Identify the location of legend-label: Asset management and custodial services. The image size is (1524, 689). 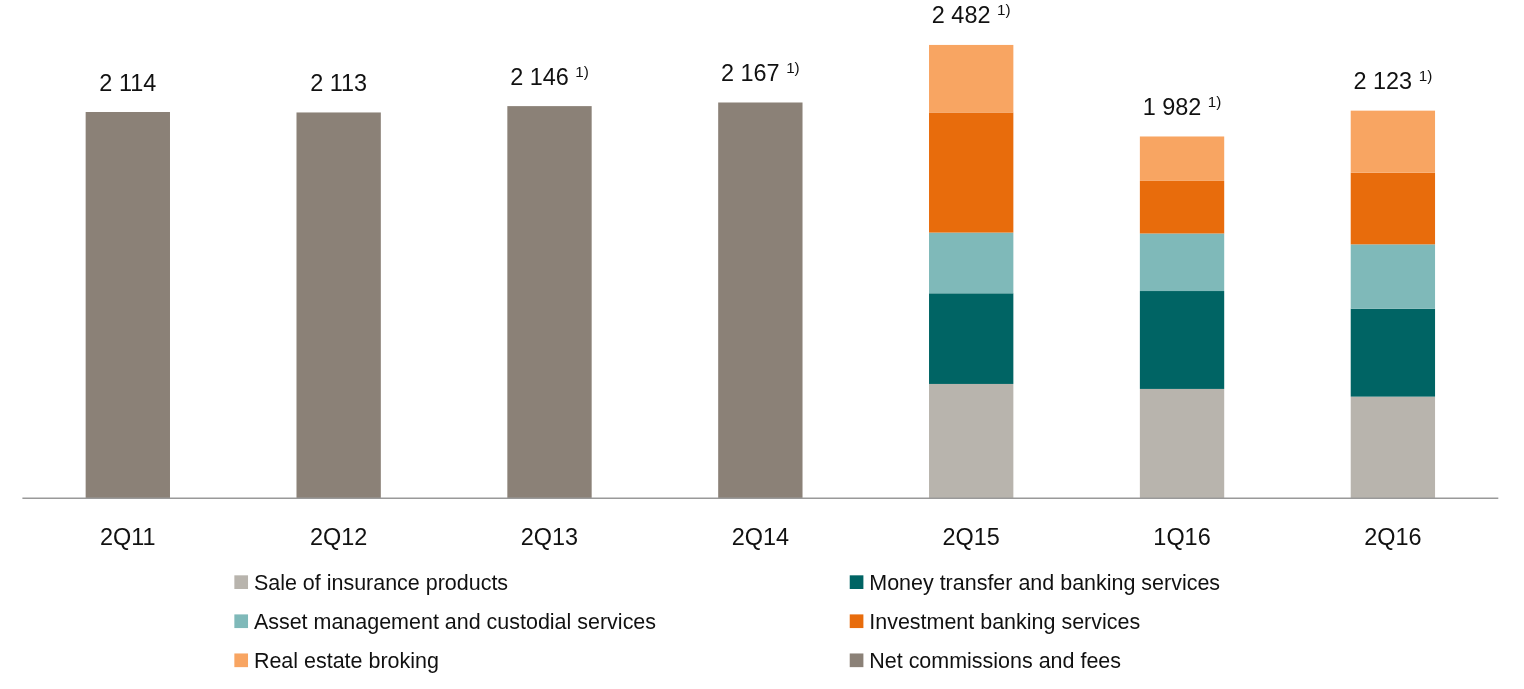
(455, 622).